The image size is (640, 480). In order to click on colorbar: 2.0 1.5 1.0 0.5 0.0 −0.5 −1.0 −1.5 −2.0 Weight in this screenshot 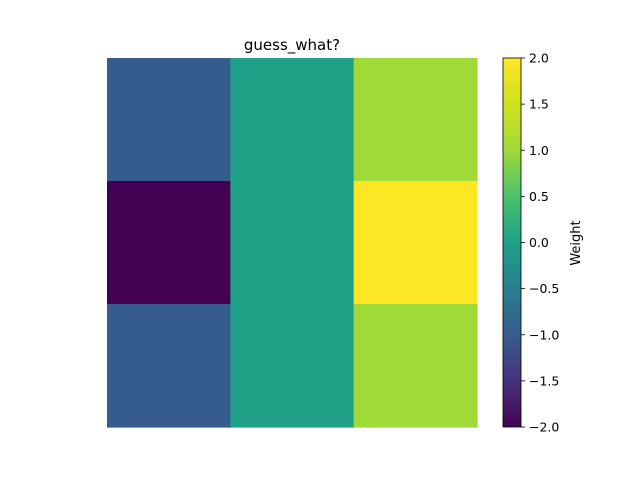, I will do `click(543, 243)`.